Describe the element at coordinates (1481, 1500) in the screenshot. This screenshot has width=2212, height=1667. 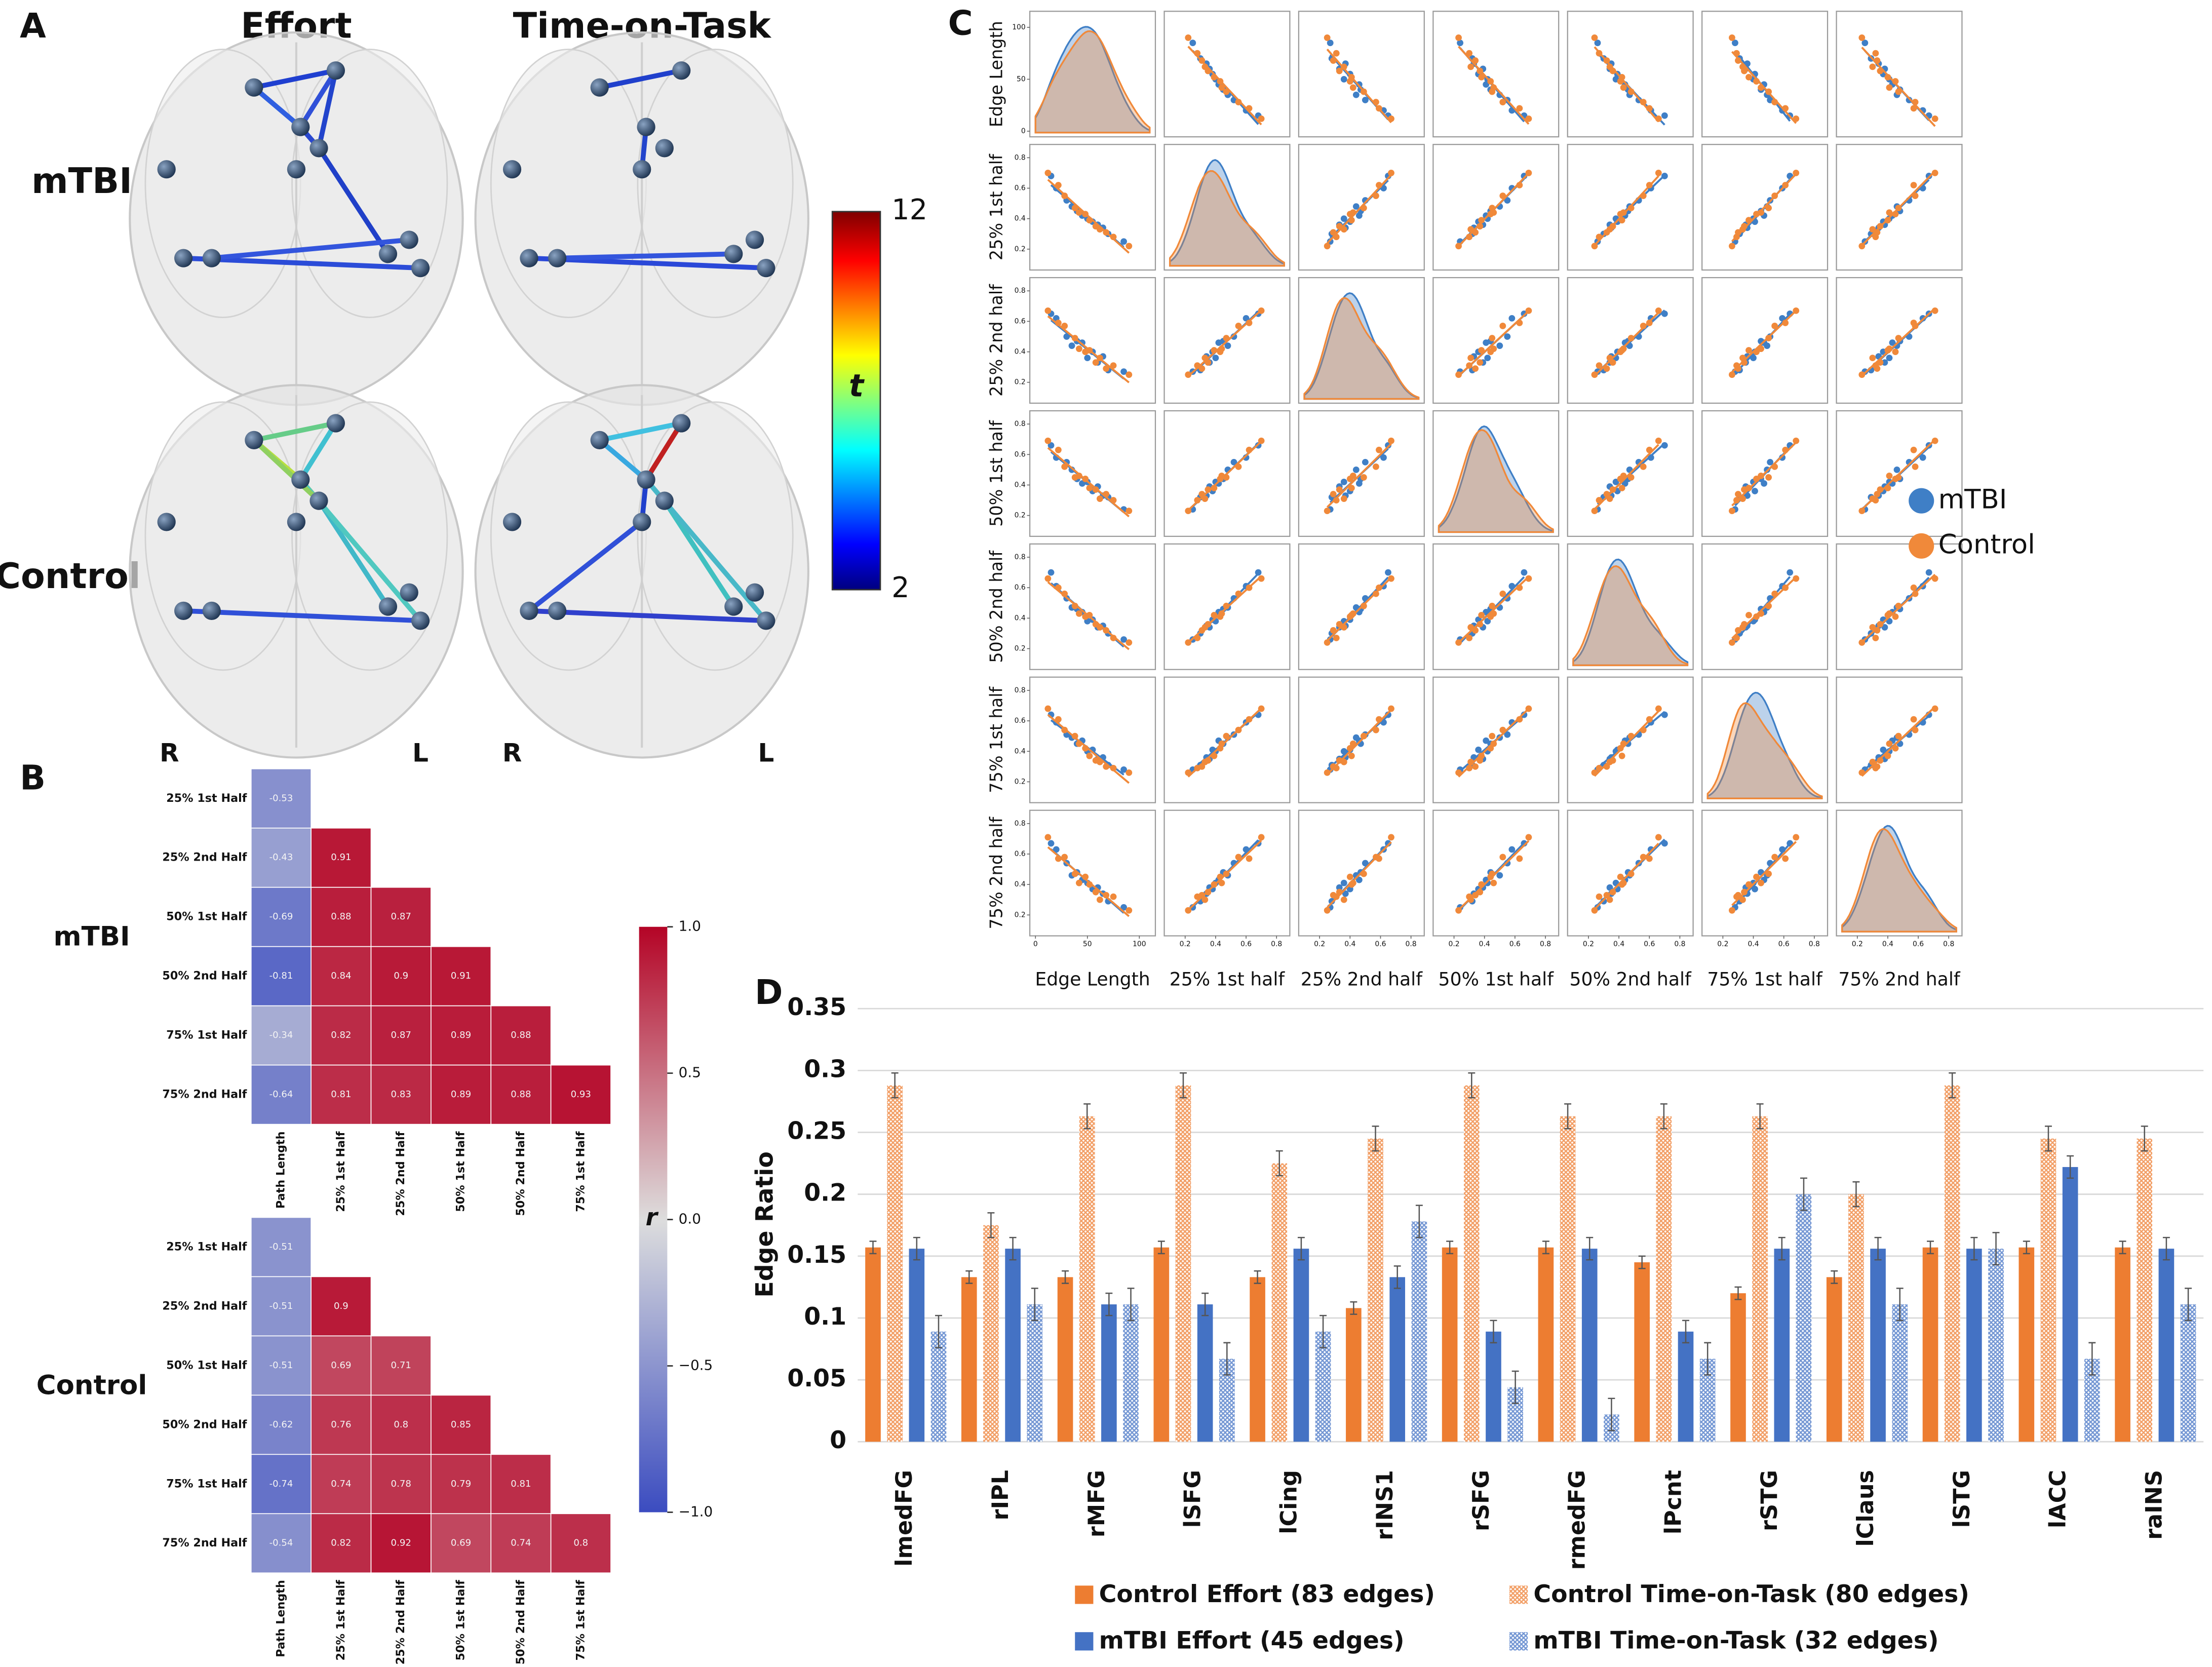
I see `x-tick-label: rSFG` at that location.